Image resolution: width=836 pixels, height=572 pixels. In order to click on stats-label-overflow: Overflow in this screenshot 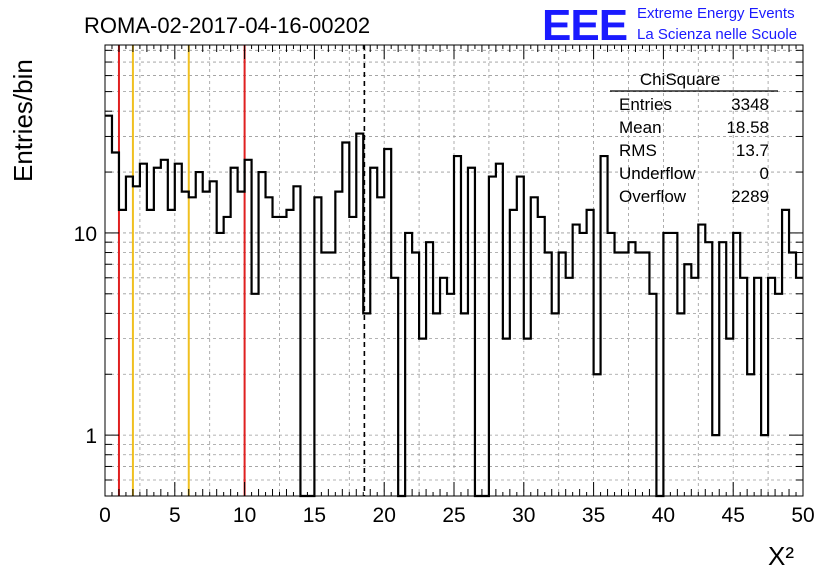, I will do `click(653, 196)`.